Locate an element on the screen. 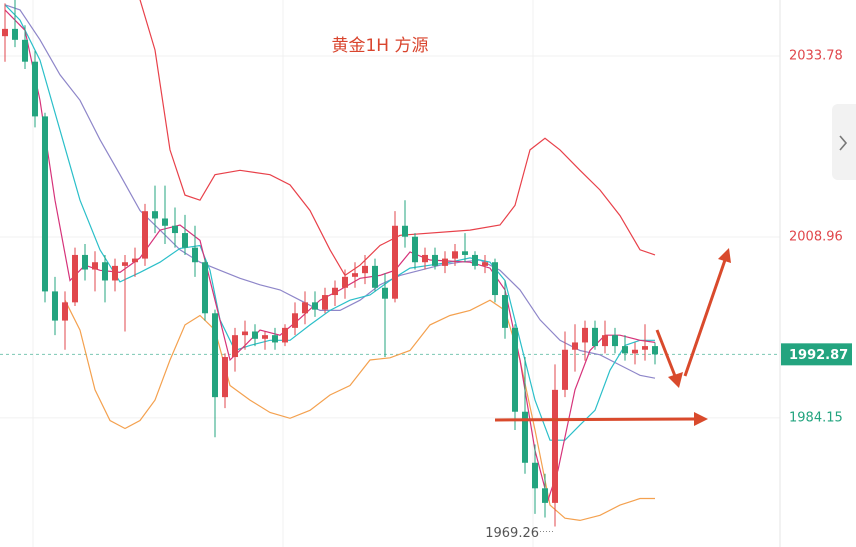  chart-title: 黄金1H 方源 is located at coordinates (379, 46).